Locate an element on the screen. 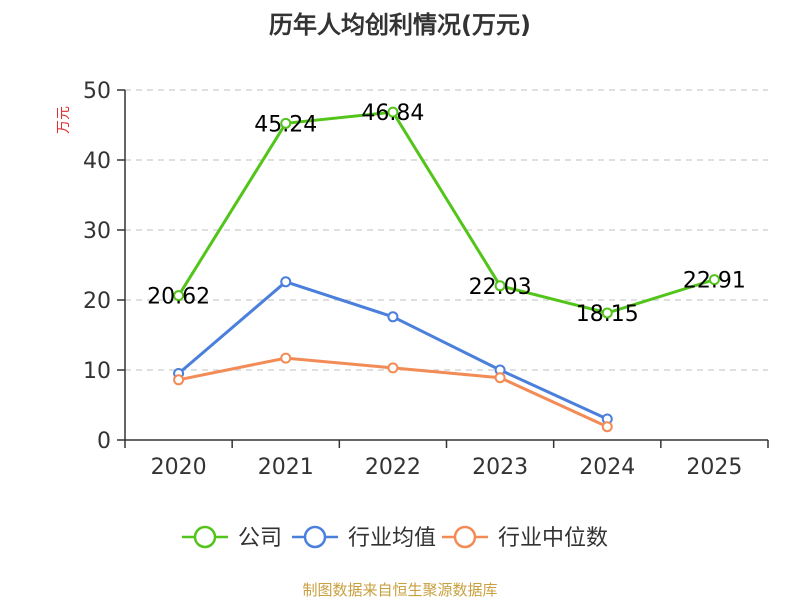  data-label: 22.03 is located at coordinates (500, 287).